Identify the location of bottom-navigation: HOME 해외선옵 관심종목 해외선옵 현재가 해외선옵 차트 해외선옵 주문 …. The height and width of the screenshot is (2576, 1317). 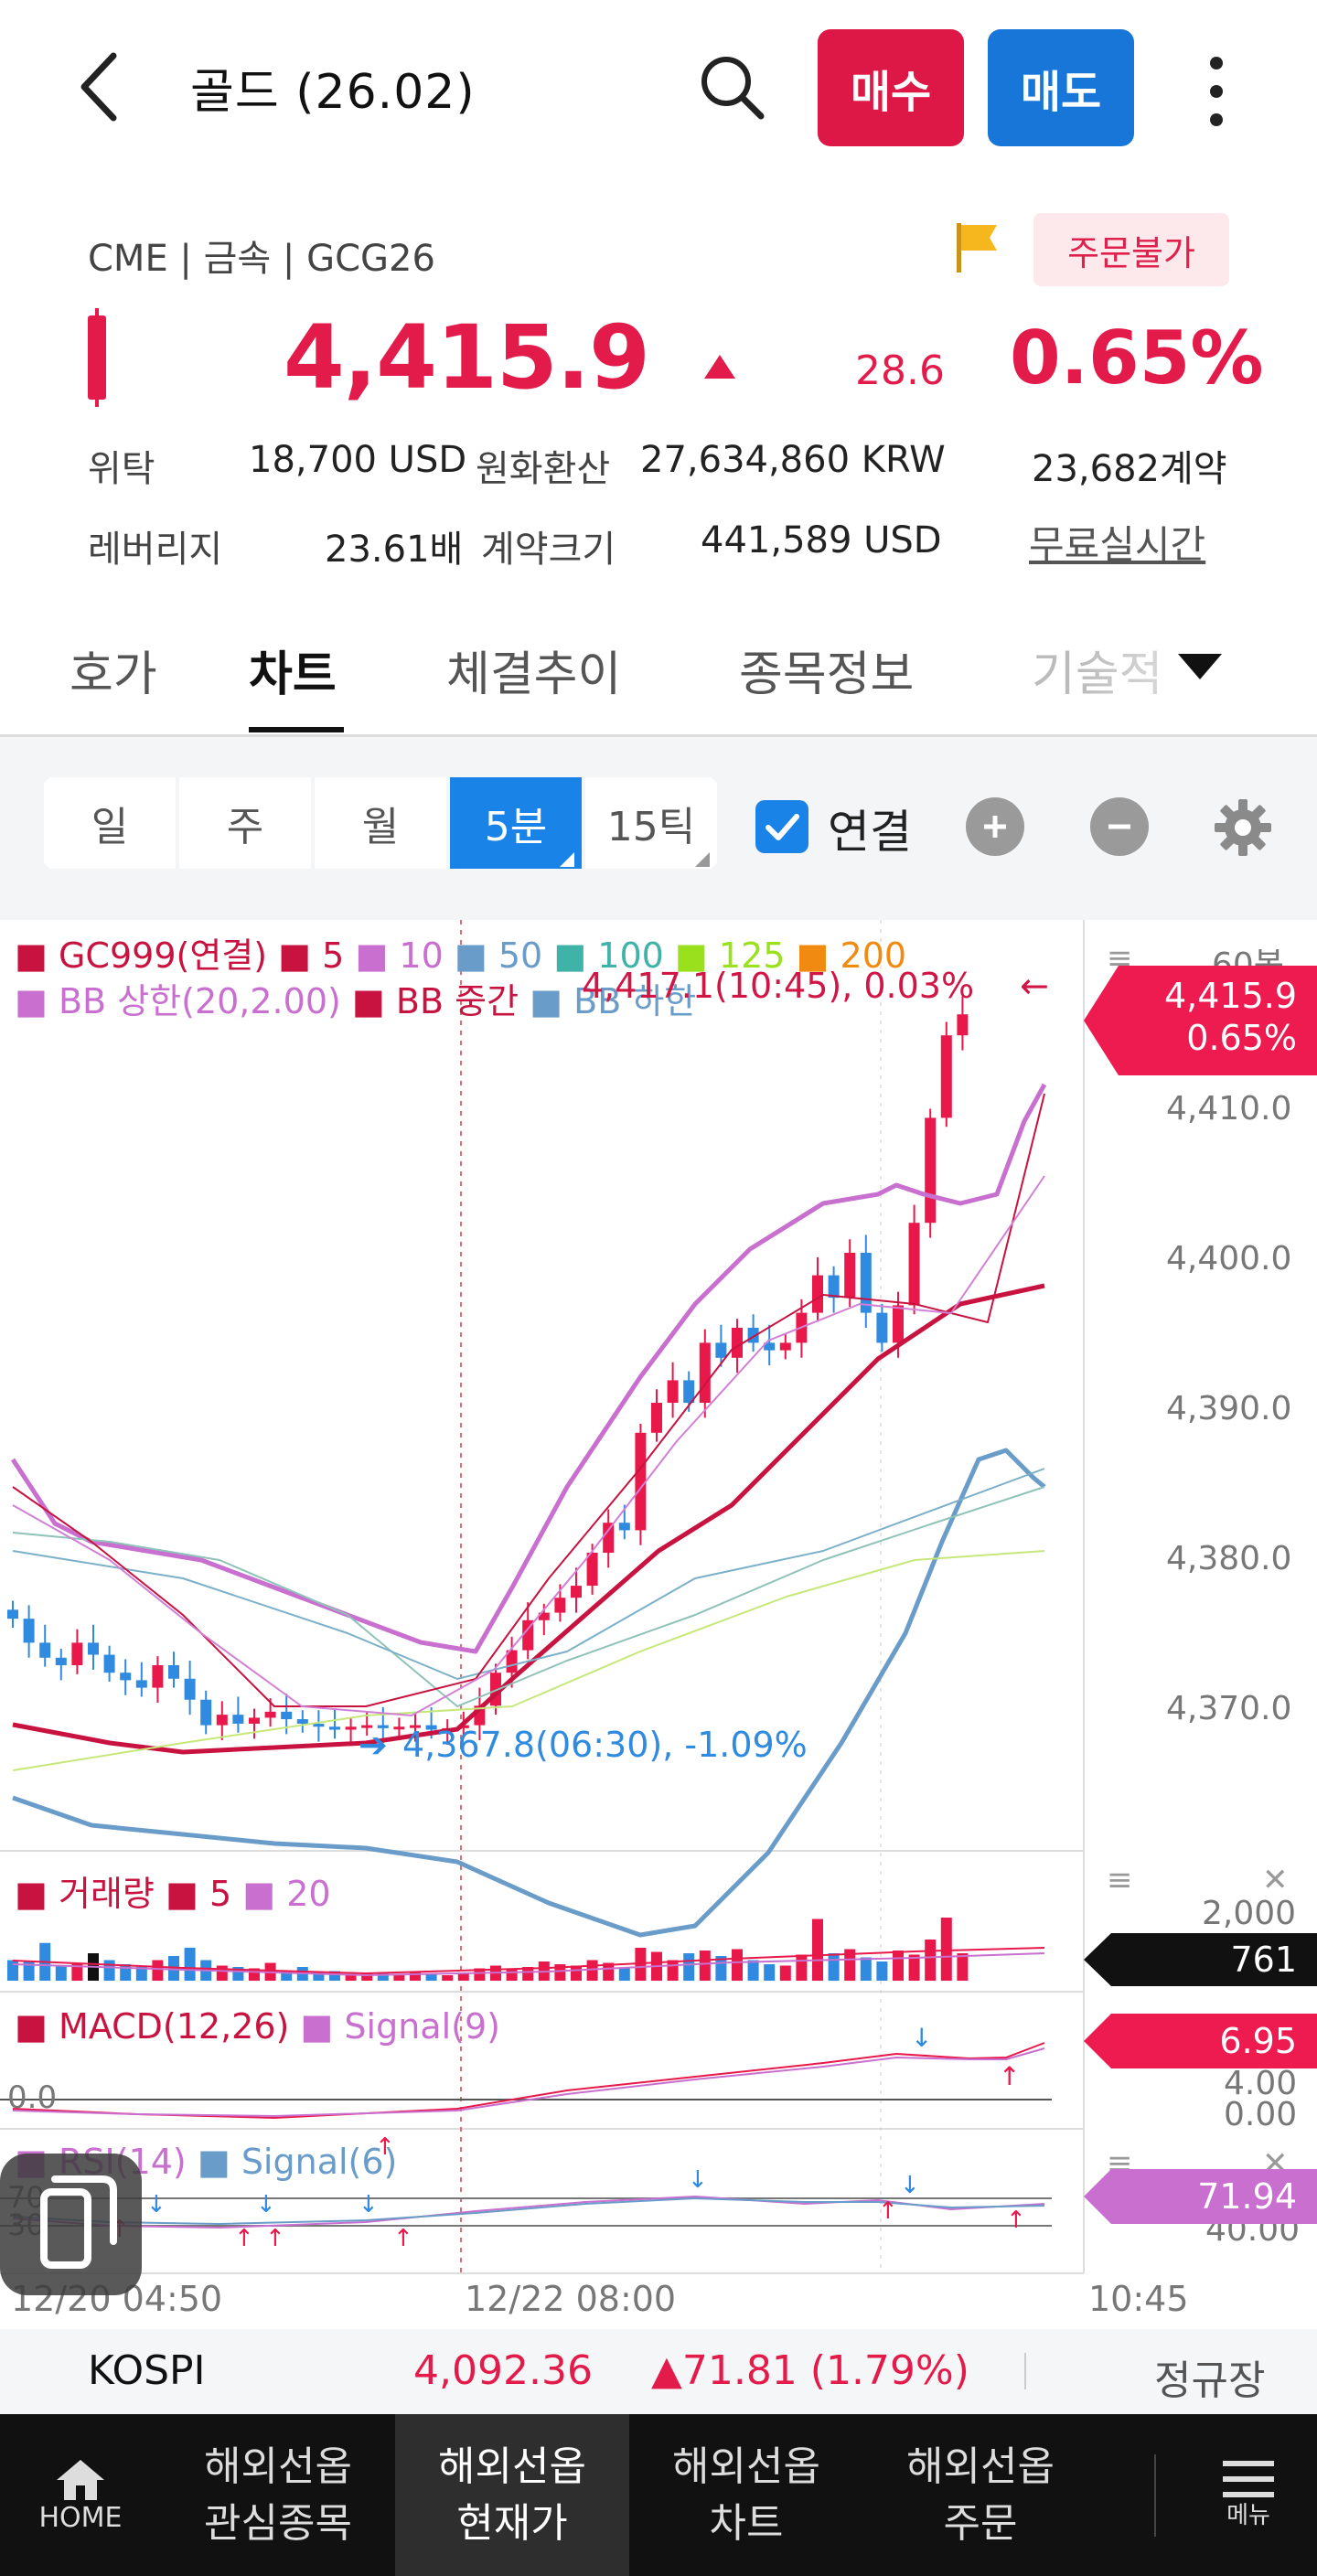
(658, 2495).